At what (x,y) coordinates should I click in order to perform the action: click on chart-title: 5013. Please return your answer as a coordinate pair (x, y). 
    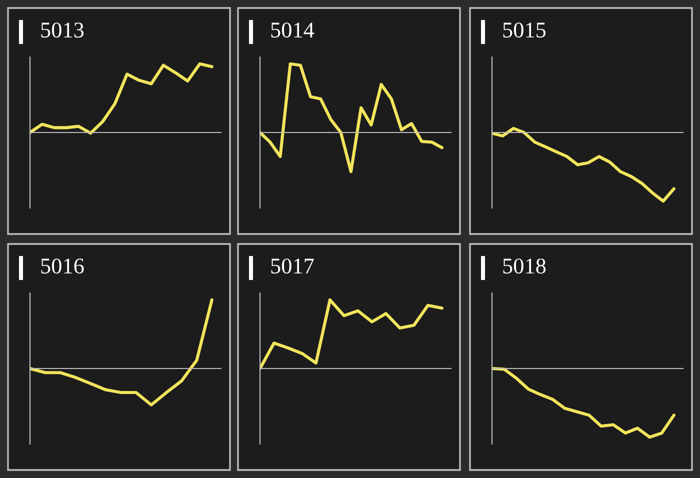
    Looking at the image, I should click on (62, 30).